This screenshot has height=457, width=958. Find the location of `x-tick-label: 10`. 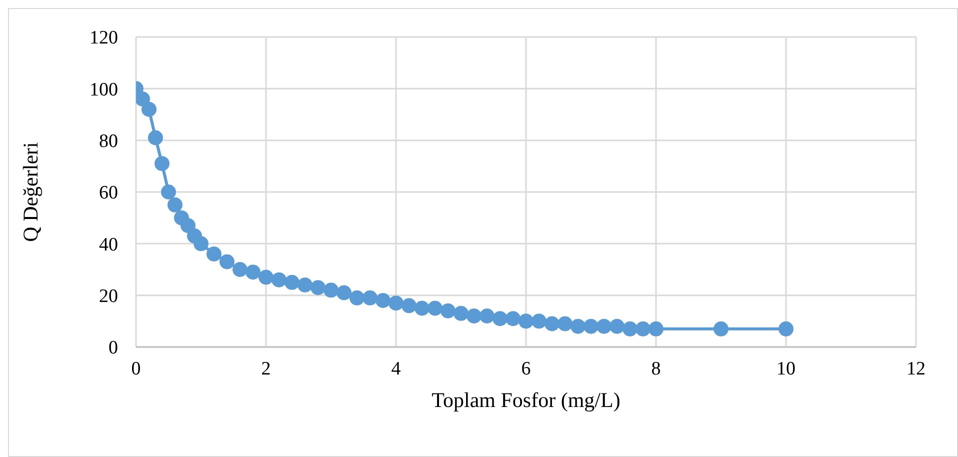

x-tick-label: 10 is located at coordinates (786, 369).